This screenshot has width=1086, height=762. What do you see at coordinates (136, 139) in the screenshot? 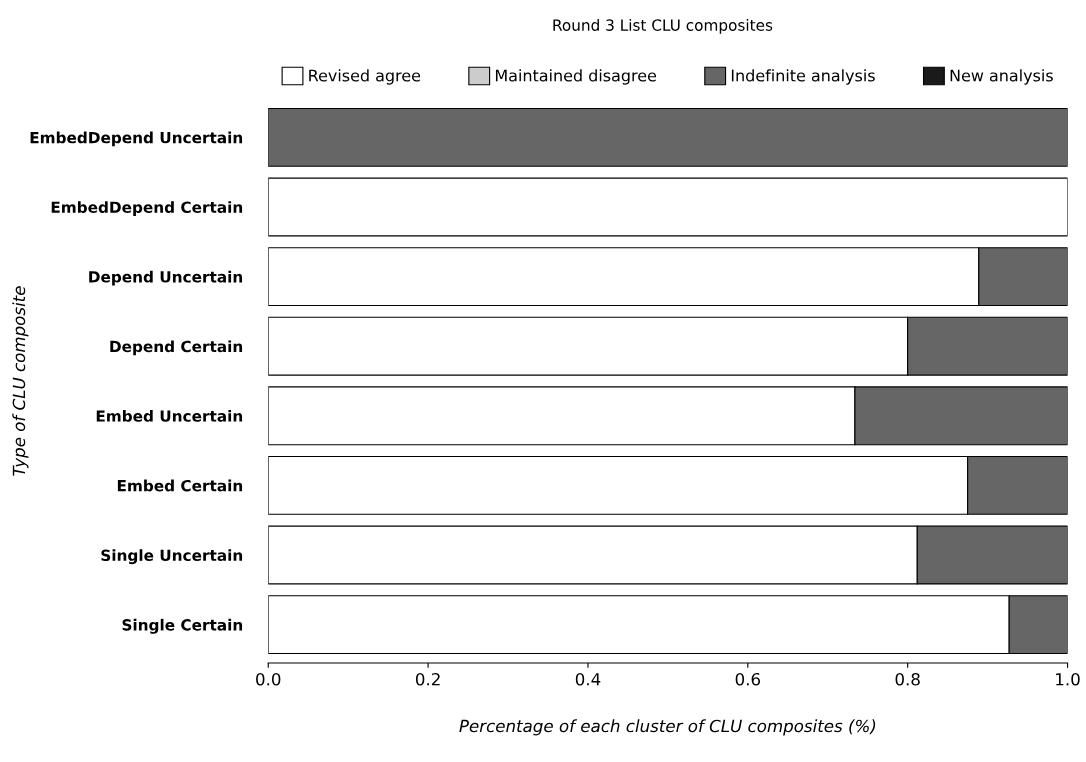
I see `y-tick-label: EmbedDepend Uncertain` at bounding box center [136, 139].